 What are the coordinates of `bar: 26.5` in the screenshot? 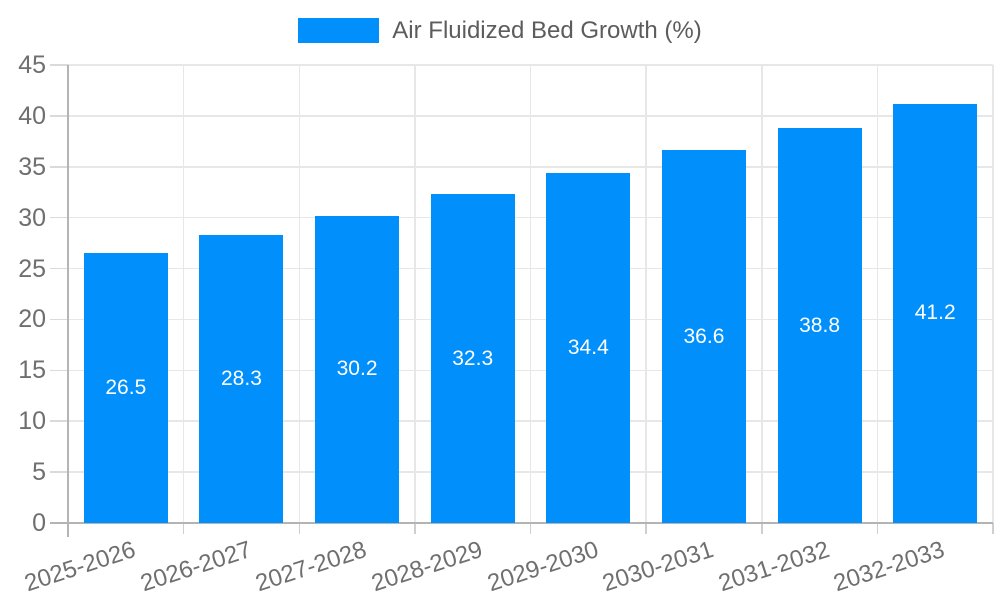 It's located at (125, 388).